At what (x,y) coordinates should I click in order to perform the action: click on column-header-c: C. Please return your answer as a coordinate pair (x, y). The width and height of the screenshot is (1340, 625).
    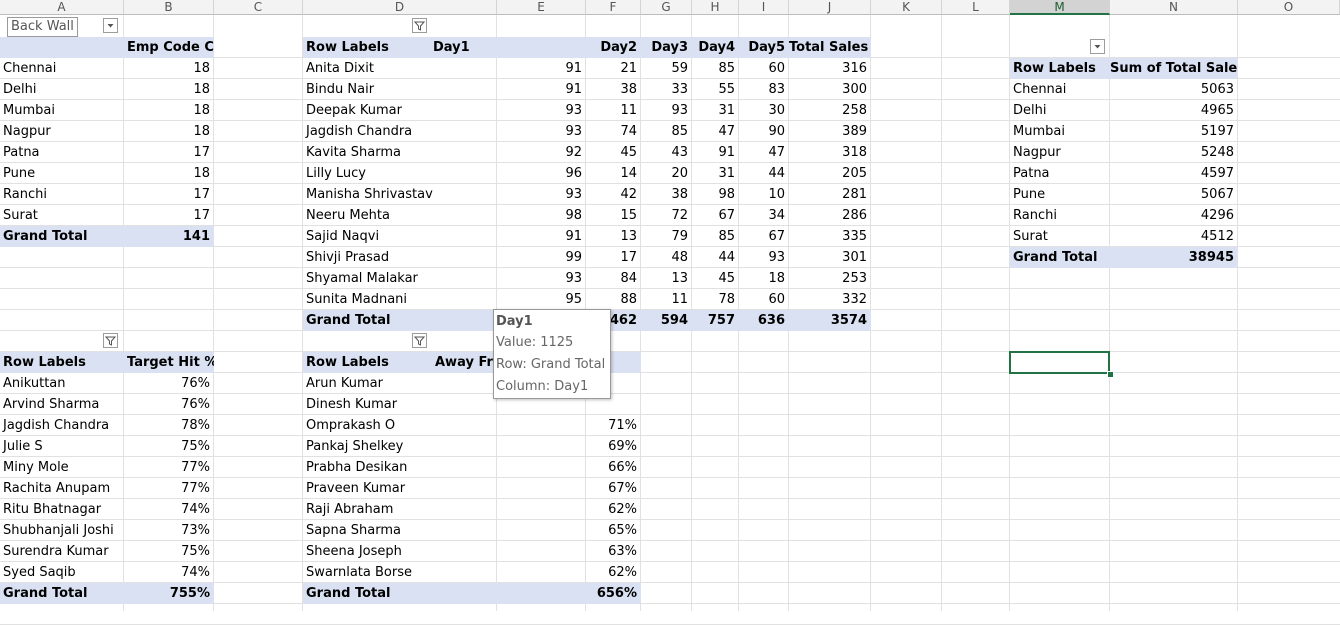
    Looking at the image, I should click on (258, 7).